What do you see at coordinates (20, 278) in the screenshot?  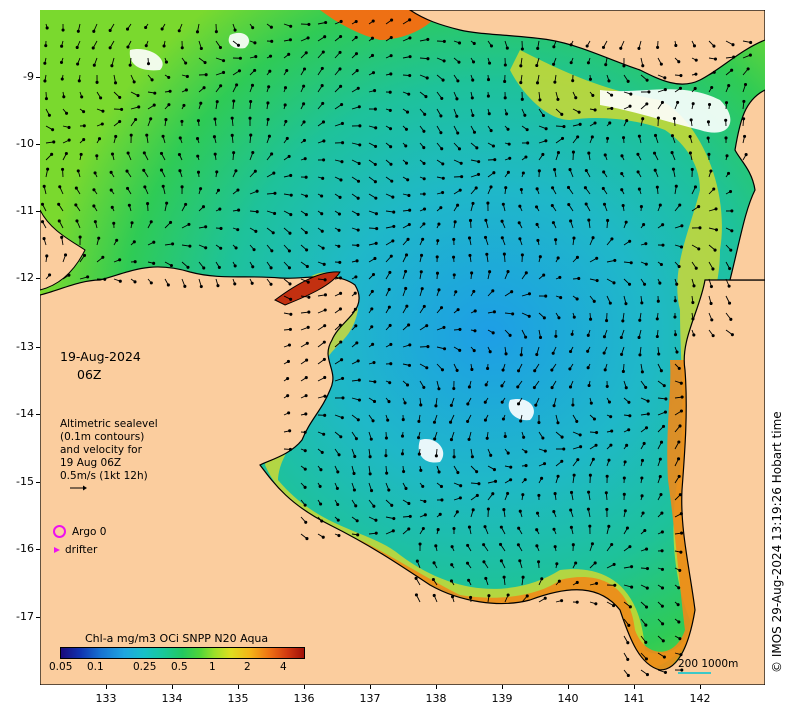 I see `lat-tick: -12` at bounding box center [20, 278].